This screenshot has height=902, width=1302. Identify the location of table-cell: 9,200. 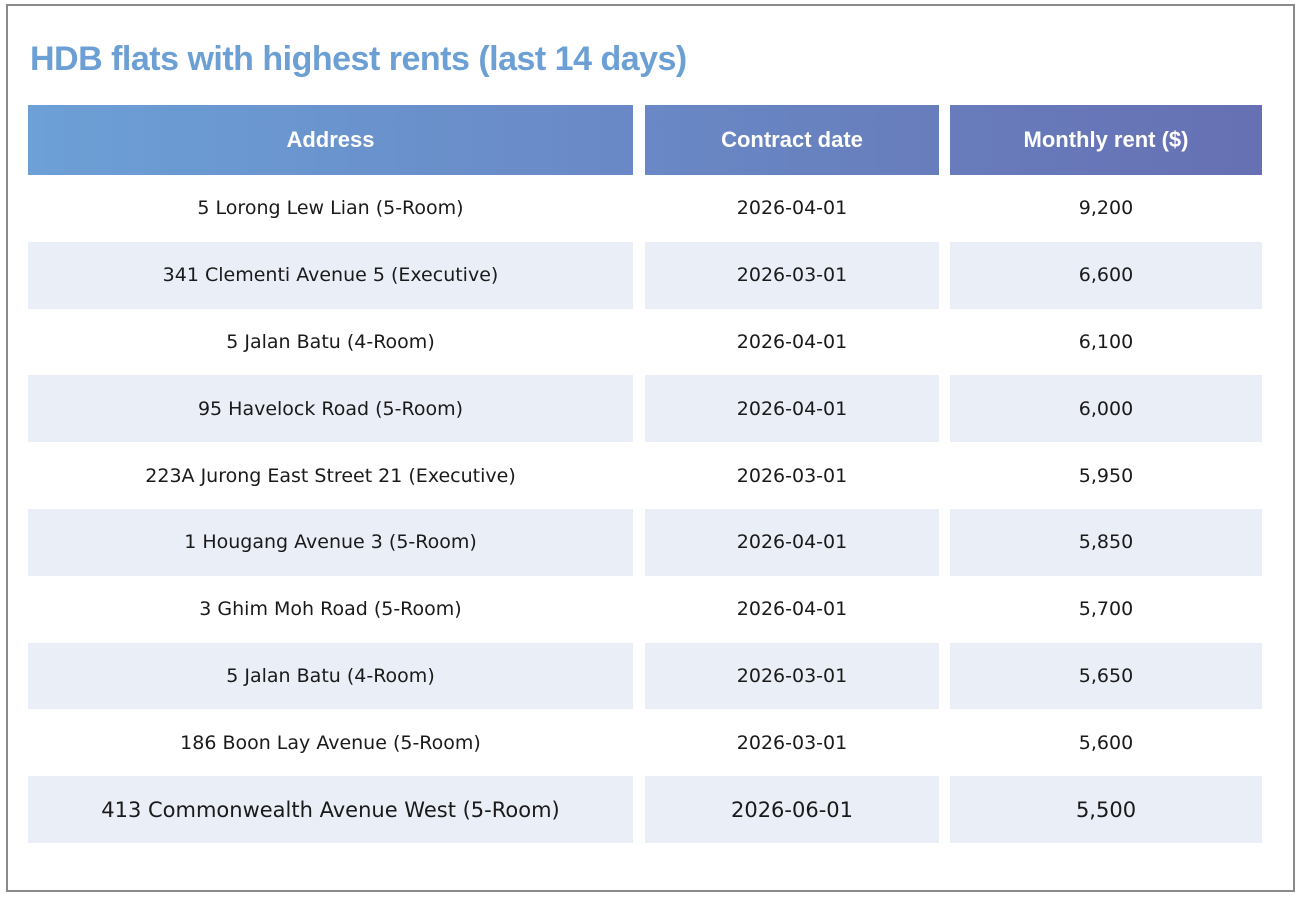
(1106, 208).